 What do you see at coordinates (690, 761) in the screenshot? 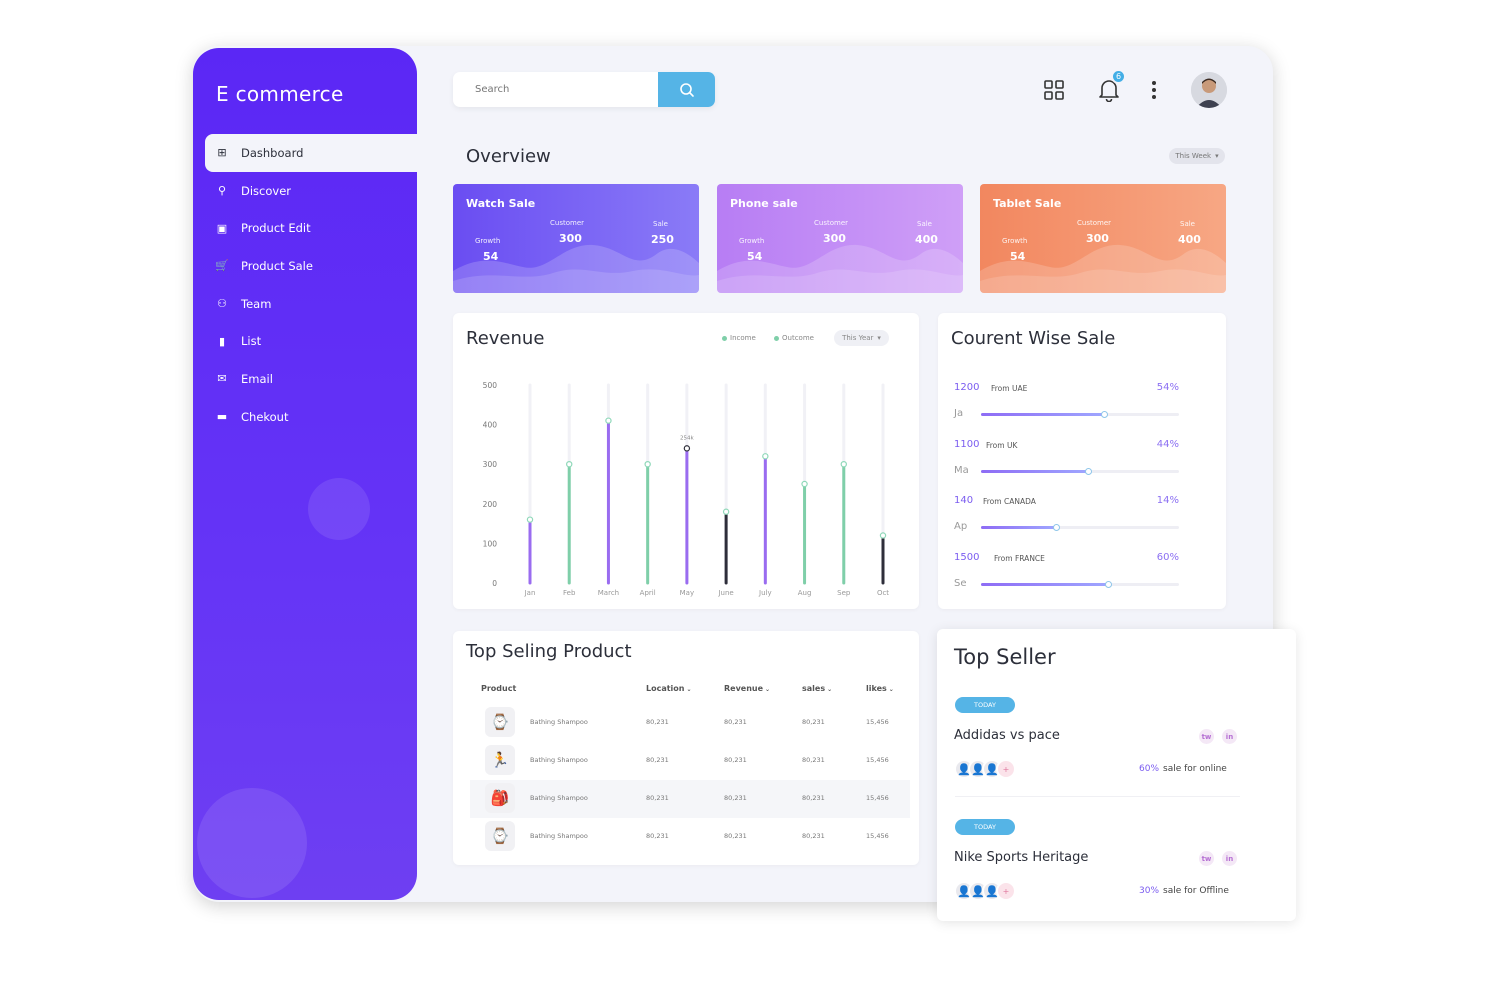
I see `table-row: 🏃 Bathing Shampoo 80,231 80,231 80,231 15,456` at bounding box center [690, 761].